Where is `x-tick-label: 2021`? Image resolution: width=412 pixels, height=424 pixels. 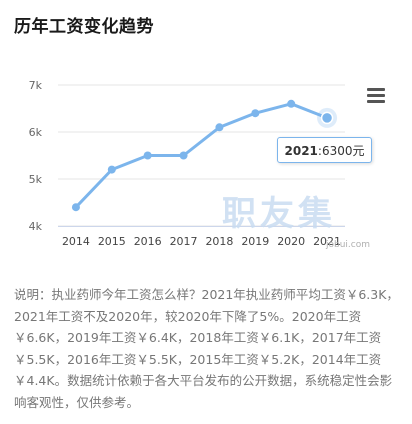 x-tick-label: 2021 is located at coordinates (327, 241).